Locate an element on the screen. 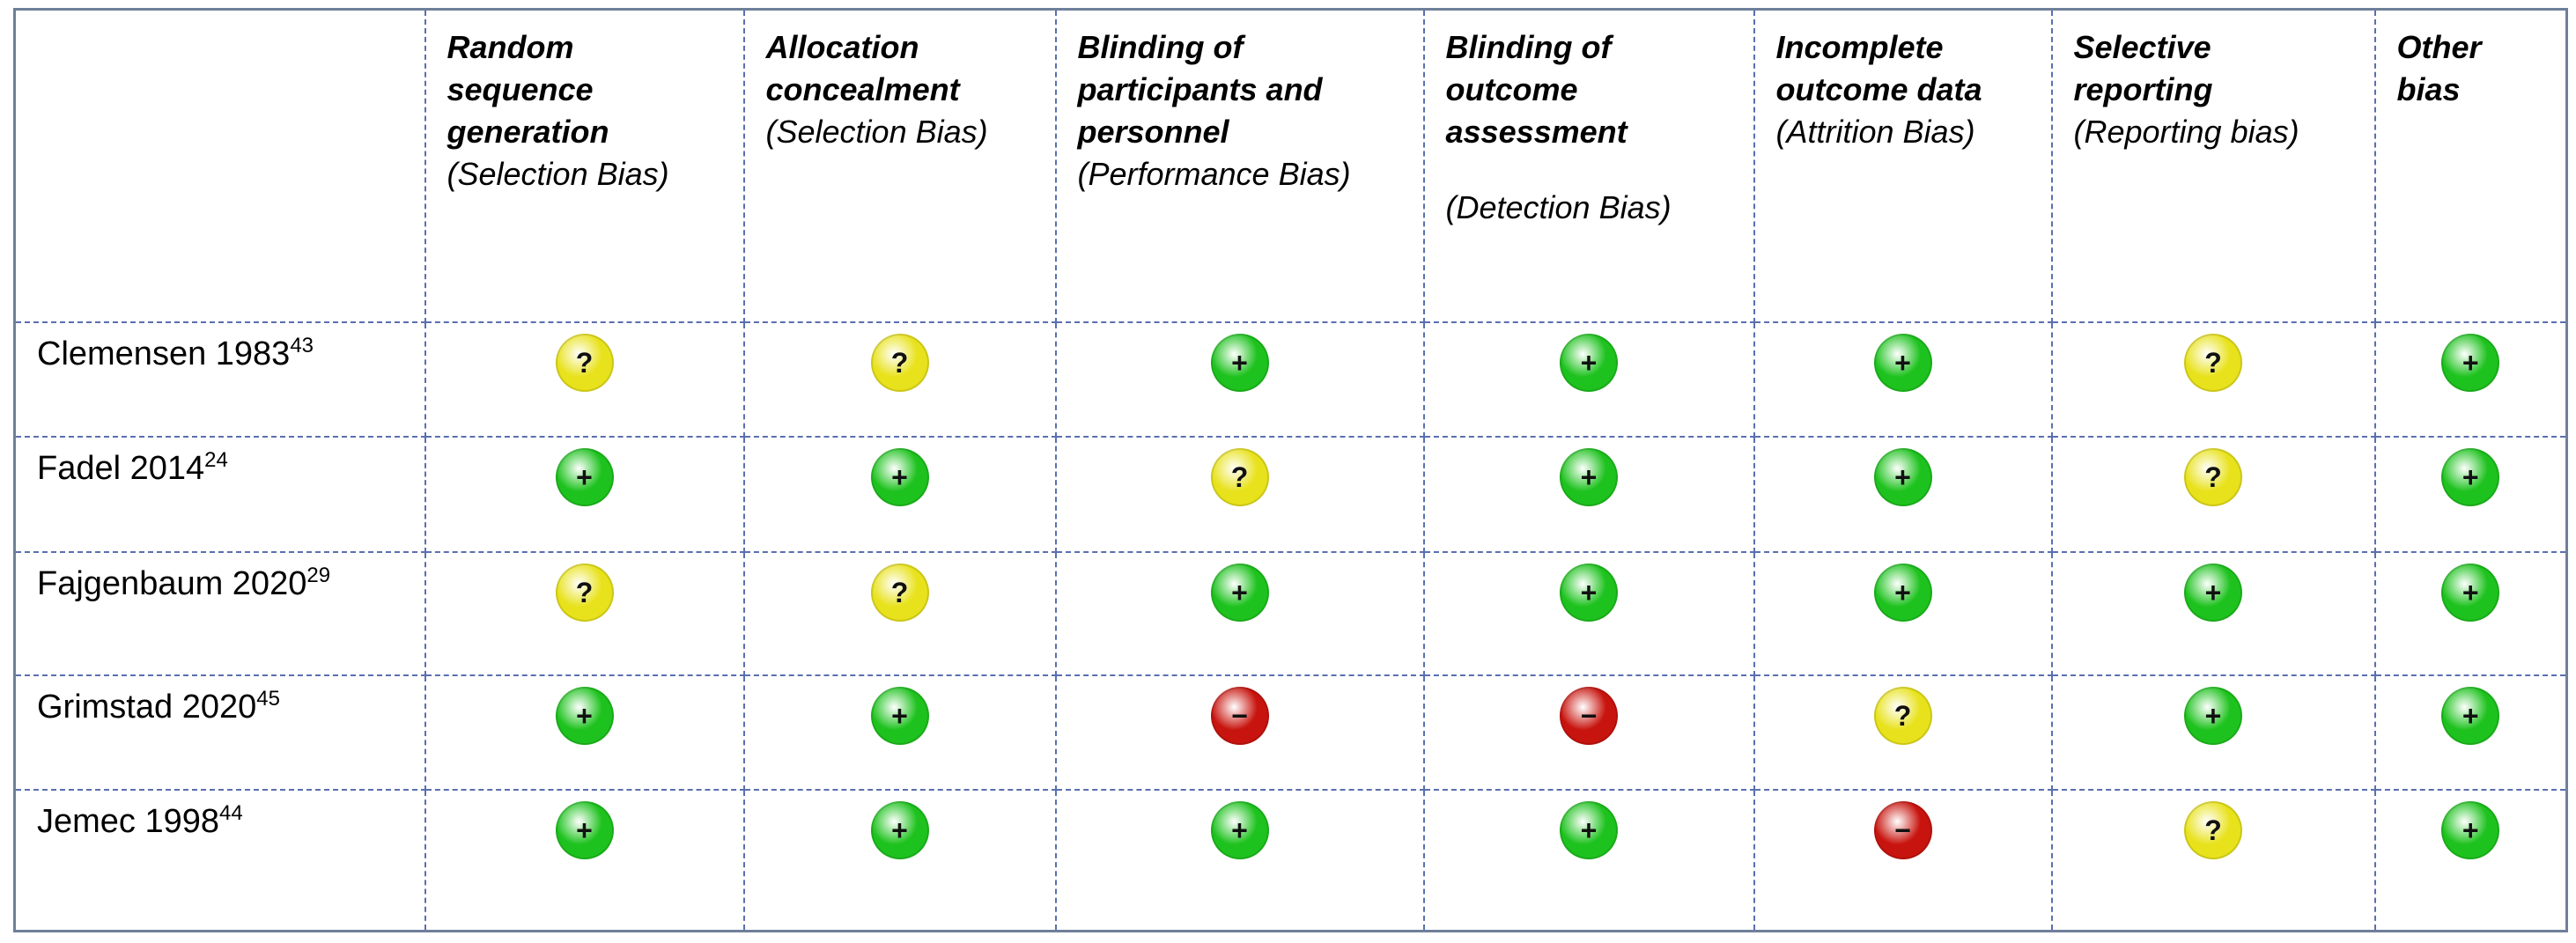 This screenshot has height=943, width=2576. reference: 43 is located at coordinates (302, 345).